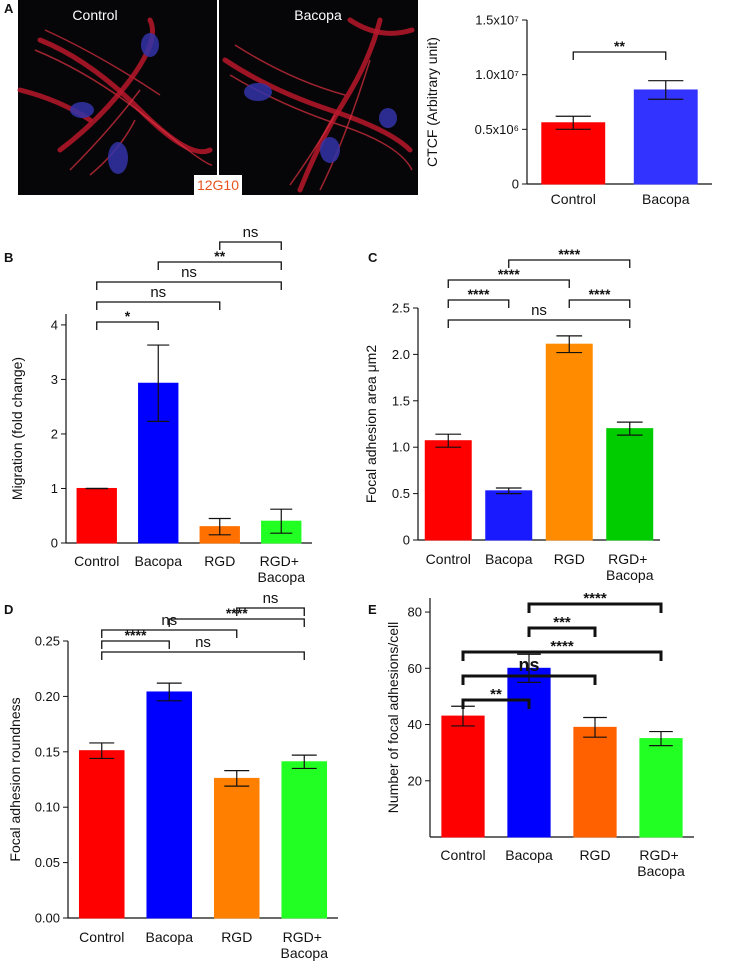  Describe the element at coordinates (47, 862) in the screenshot. I see `y-tick-label: 0.05` at that location.